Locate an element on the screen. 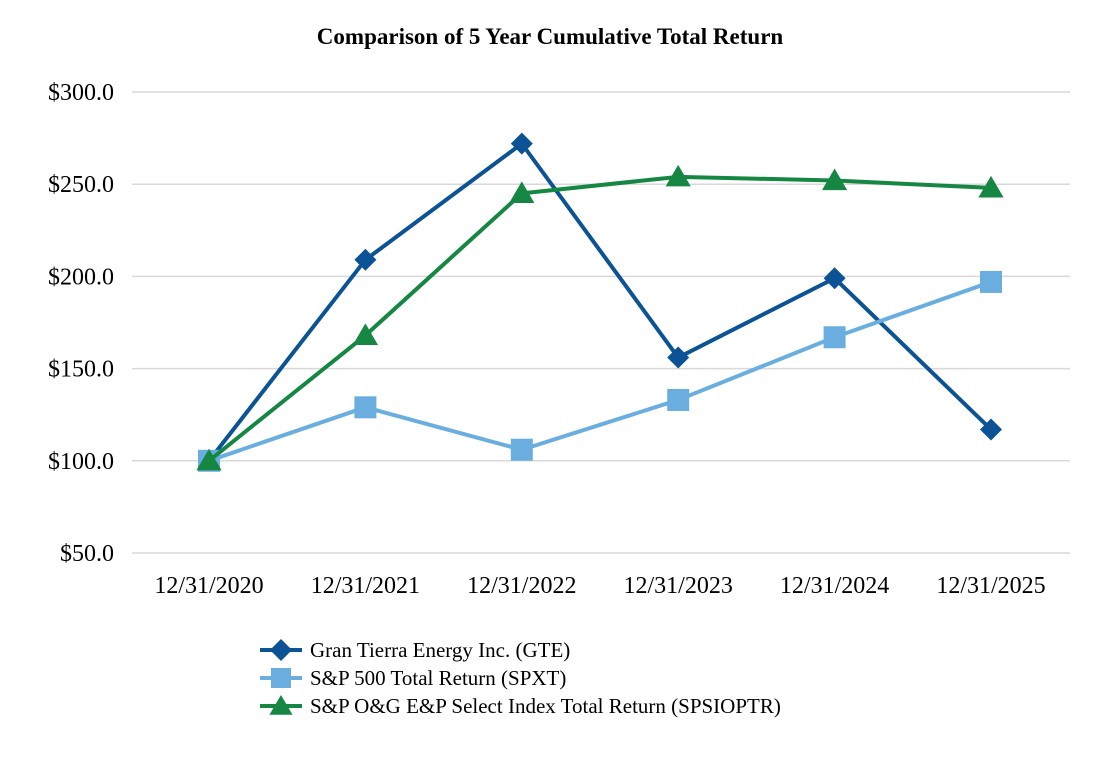 This screenshot has height=760, width=1100. y-tick-label: $50.0 is located at coordinates (87, 554).